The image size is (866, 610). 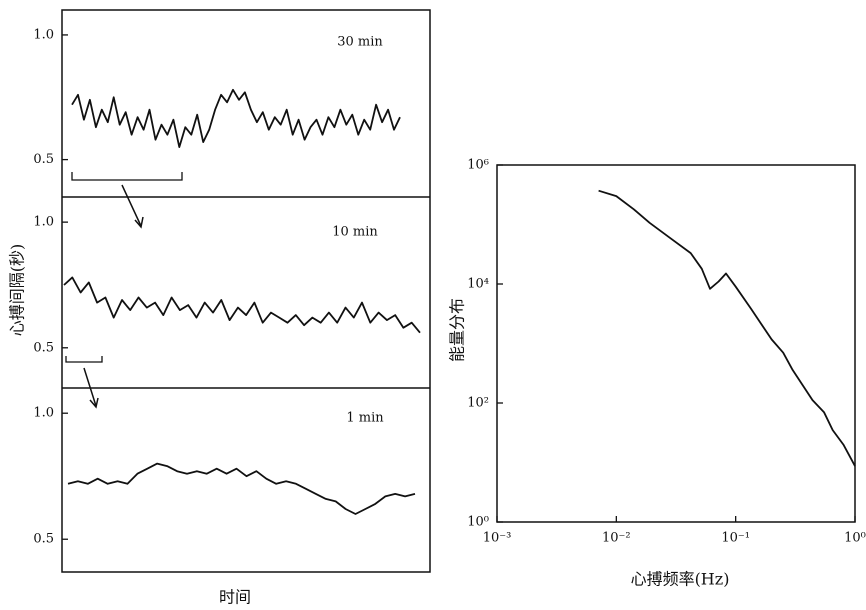 I want to click on x-tick-label: 10⁰, so click(x=855, y=538).